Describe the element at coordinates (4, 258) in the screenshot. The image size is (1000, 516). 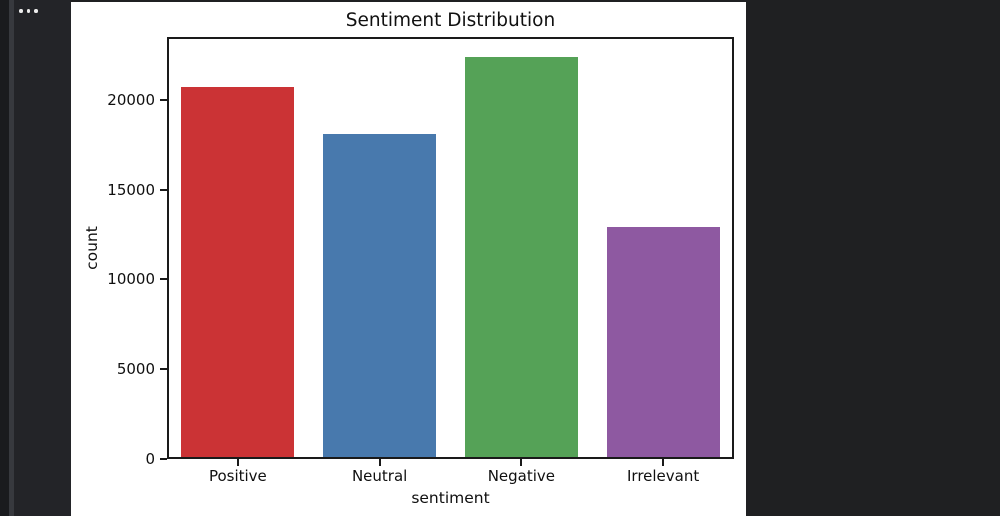
I see `sidebar-edge` at that location.